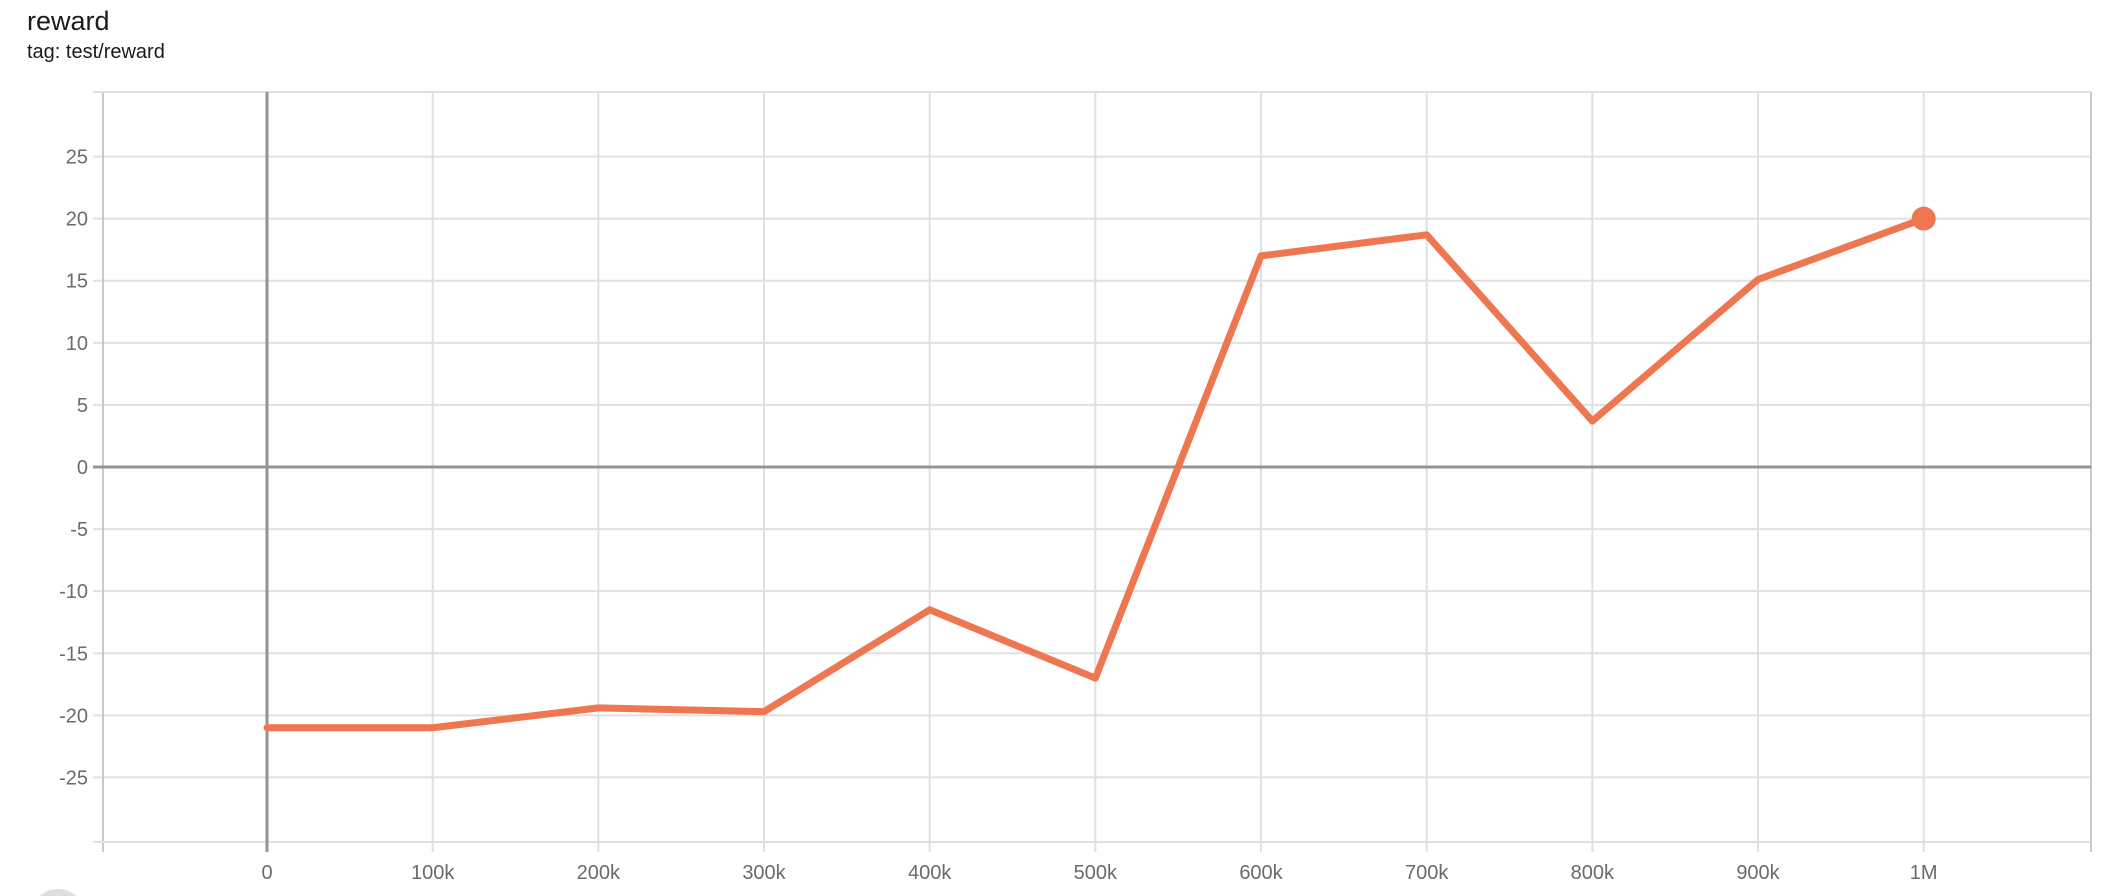 The height and width of the screenshot is (896, 2116). Describe the element at coordinates (1096, 873) in the screenshot. I see `x-tick-label: 500k` at that location.